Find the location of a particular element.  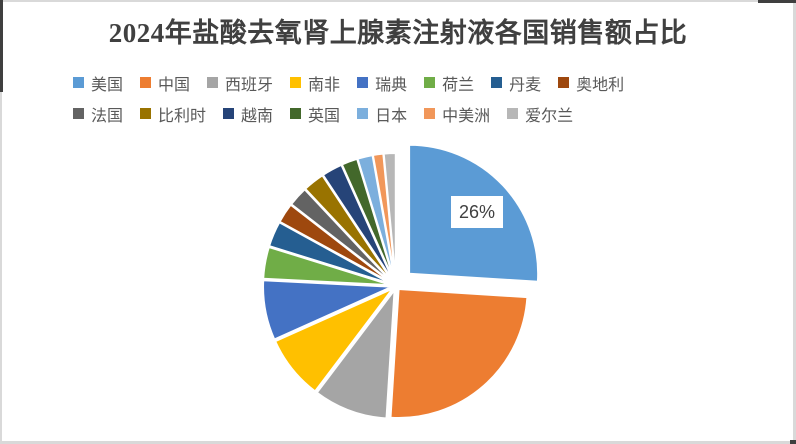

legend-item-china: 中国 is located at coordinates (165, 83).